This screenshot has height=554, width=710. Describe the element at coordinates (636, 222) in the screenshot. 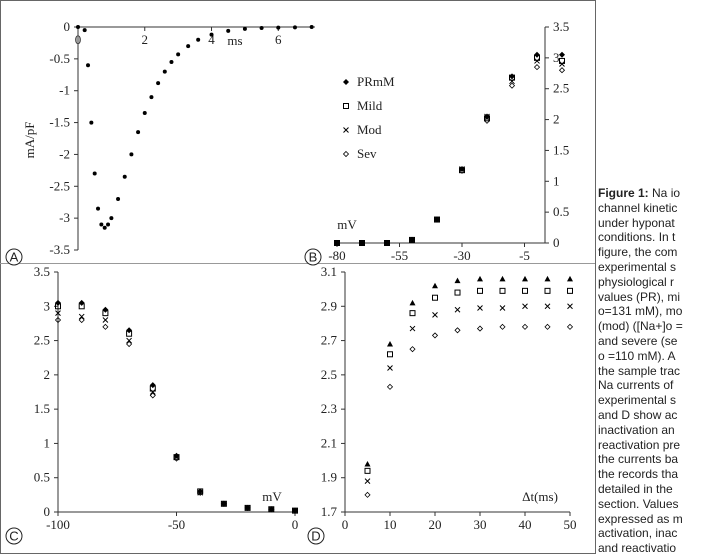

I see `caption-line: under hyponat` at that location.